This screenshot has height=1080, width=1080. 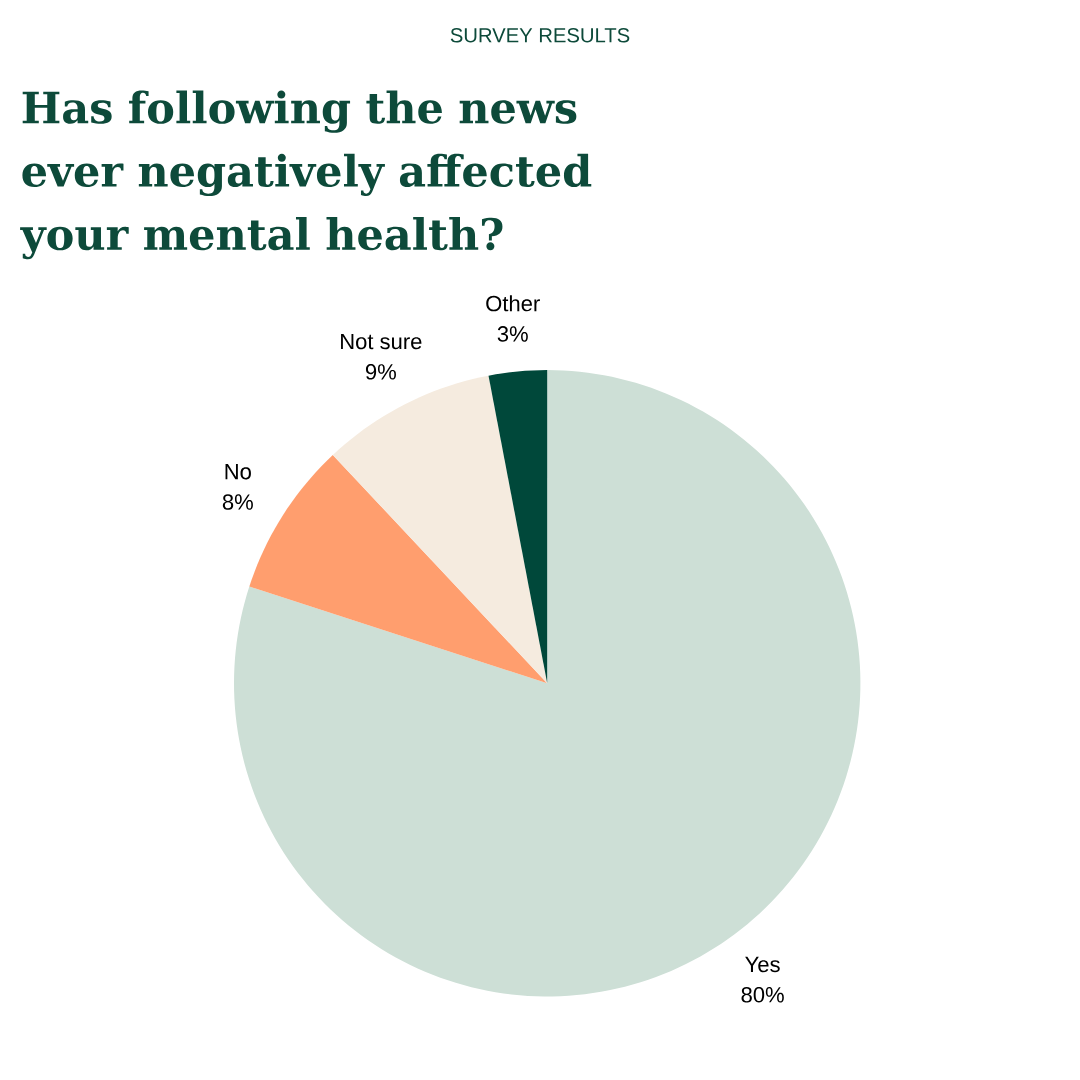 What do you see at coordinates (237, 502) in the screenshot?
I see `data-label: 8%` at bounding box center [237, 502].